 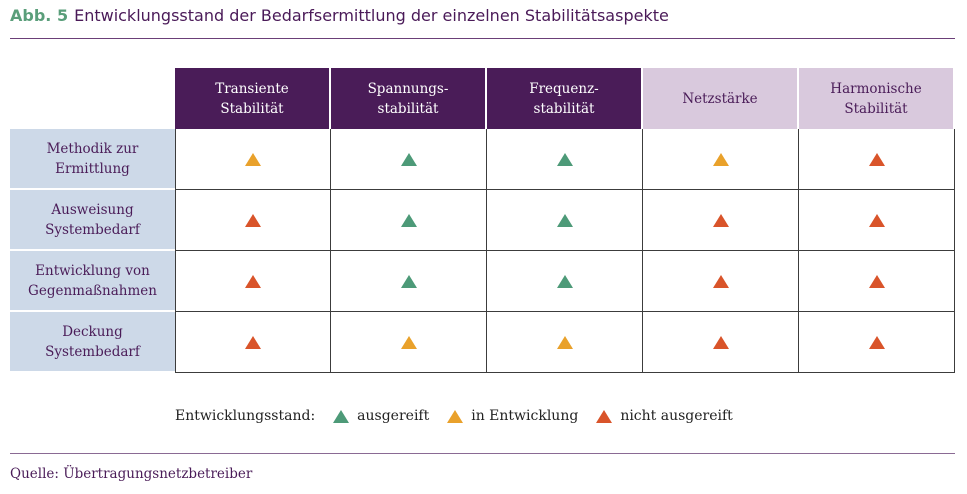 What do you see at coordinates (721, 98) in the screenshot?
I see `column-header-netzstaerke: Netzstärke` at bounding box center [721, 98].